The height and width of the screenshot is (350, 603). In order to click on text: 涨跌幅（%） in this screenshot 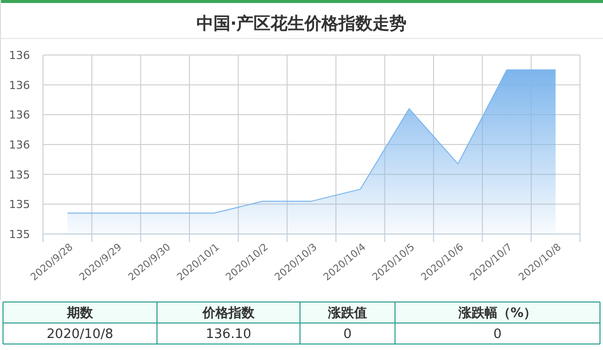, I will do `click(497, 313)`.